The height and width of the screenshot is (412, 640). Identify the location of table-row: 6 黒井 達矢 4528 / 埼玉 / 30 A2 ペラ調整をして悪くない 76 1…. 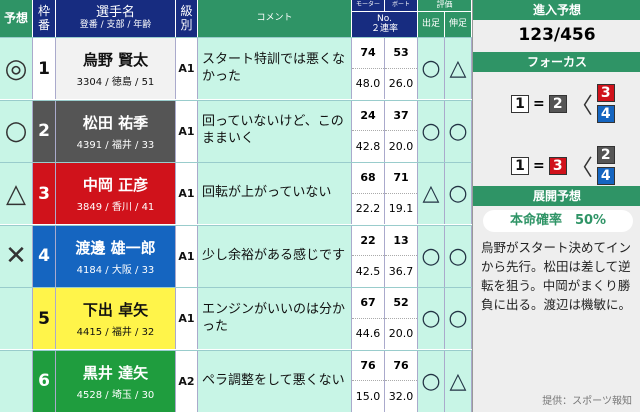
(236, 380).